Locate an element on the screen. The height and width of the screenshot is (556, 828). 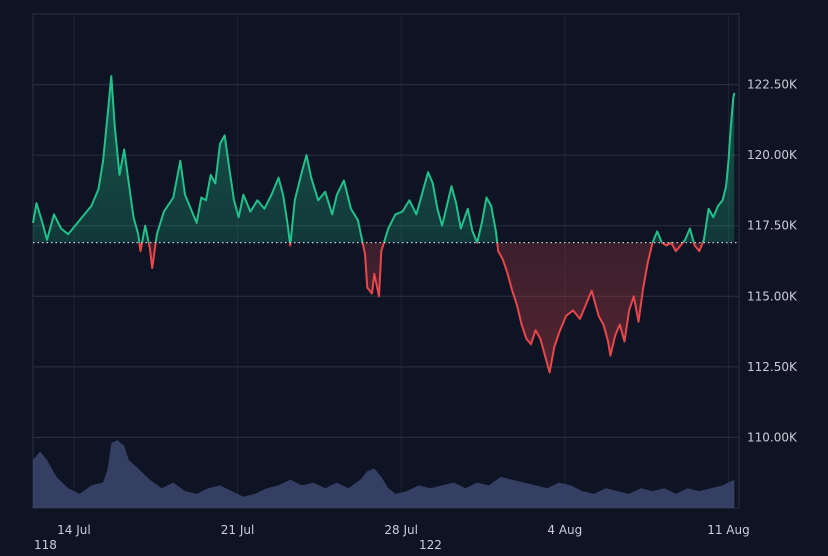
y-tick-label: 120.00K is located at coordinates (772, 155).